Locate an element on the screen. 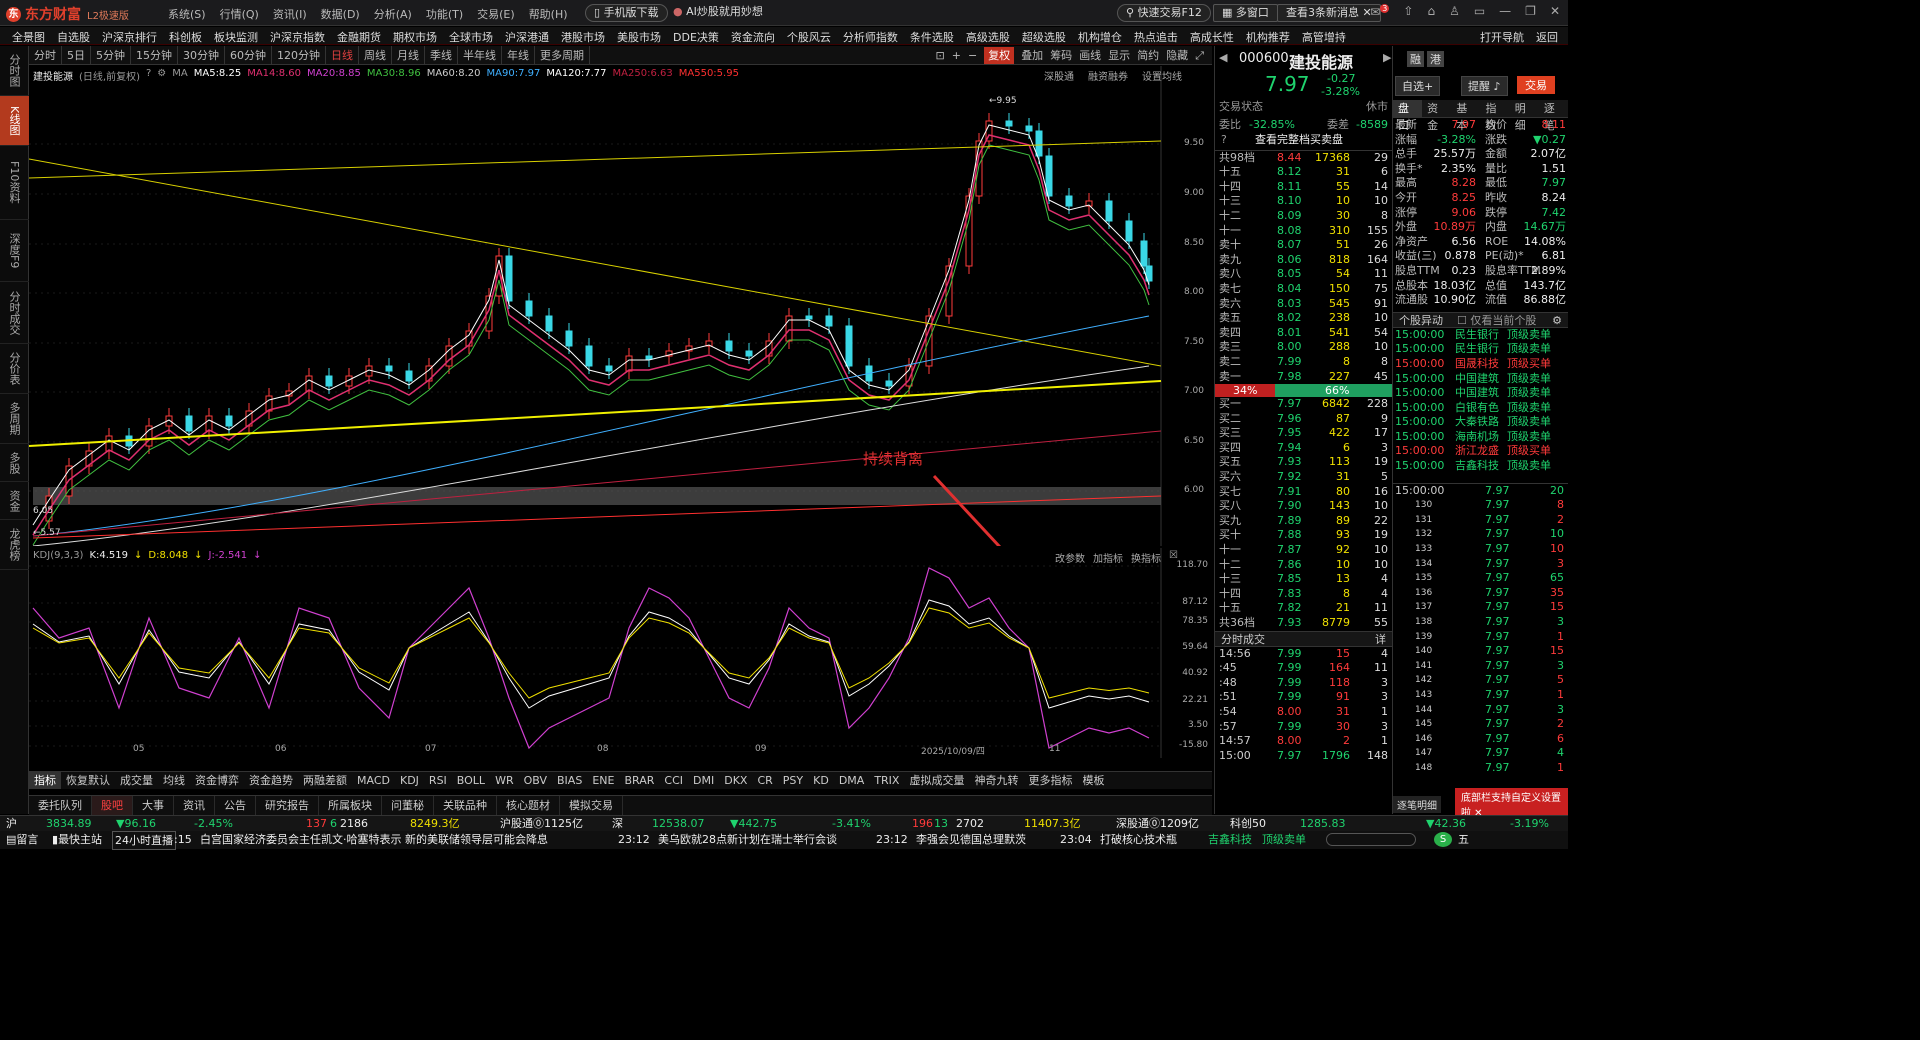 The height and width of the screenshot is (1040, 1920). mover-row: 15:00:00 国晟科技 顶级买单 is located at coordinates (1480, 364).